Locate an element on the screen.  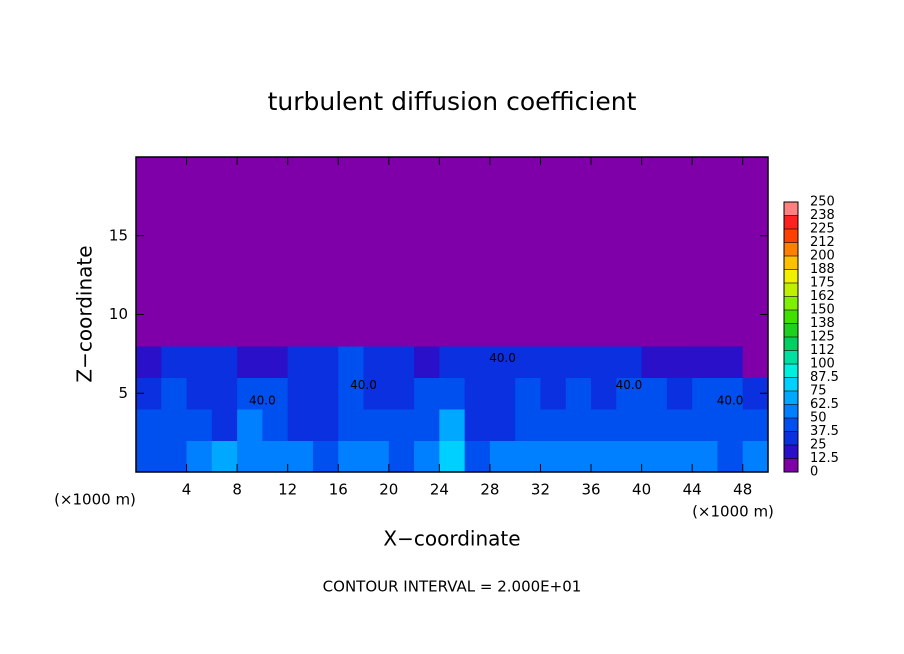
colorbar-label: 138 is located at coordinates (822, 323).